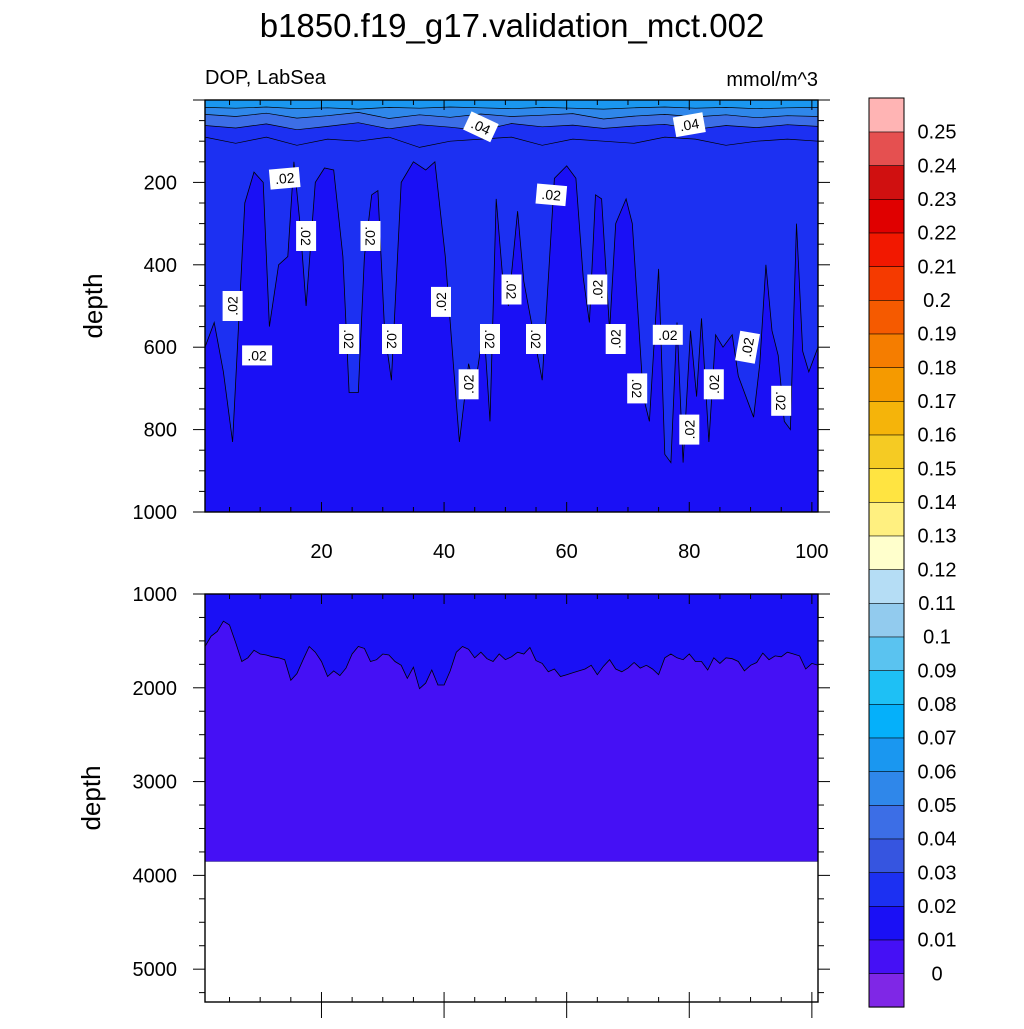 This screenshot has width=1024, height=1029. What do you see at coordinates (937, 200) in the screenshot?
I see `colorbar-label: 0.23` at bounding box center [937, 200].